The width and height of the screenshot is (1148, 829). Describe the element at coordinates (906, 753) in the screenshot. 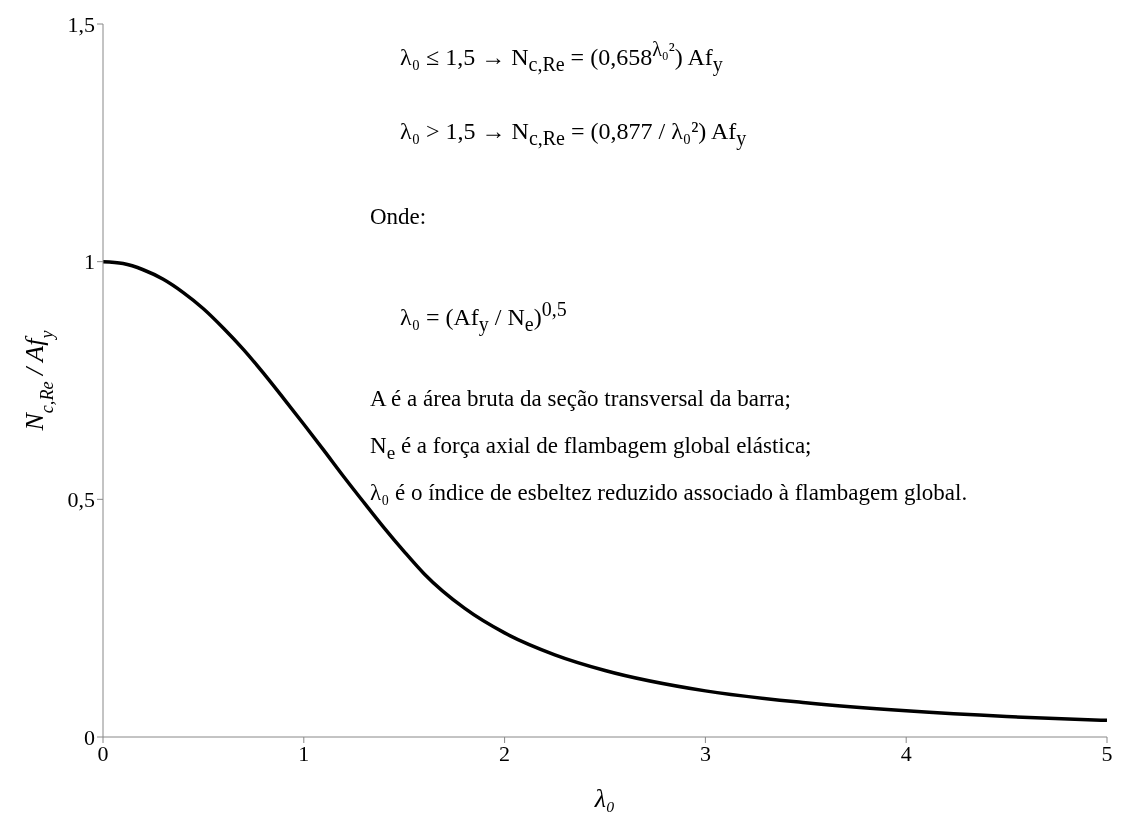

I see `x-tick-label: 4` at that location.